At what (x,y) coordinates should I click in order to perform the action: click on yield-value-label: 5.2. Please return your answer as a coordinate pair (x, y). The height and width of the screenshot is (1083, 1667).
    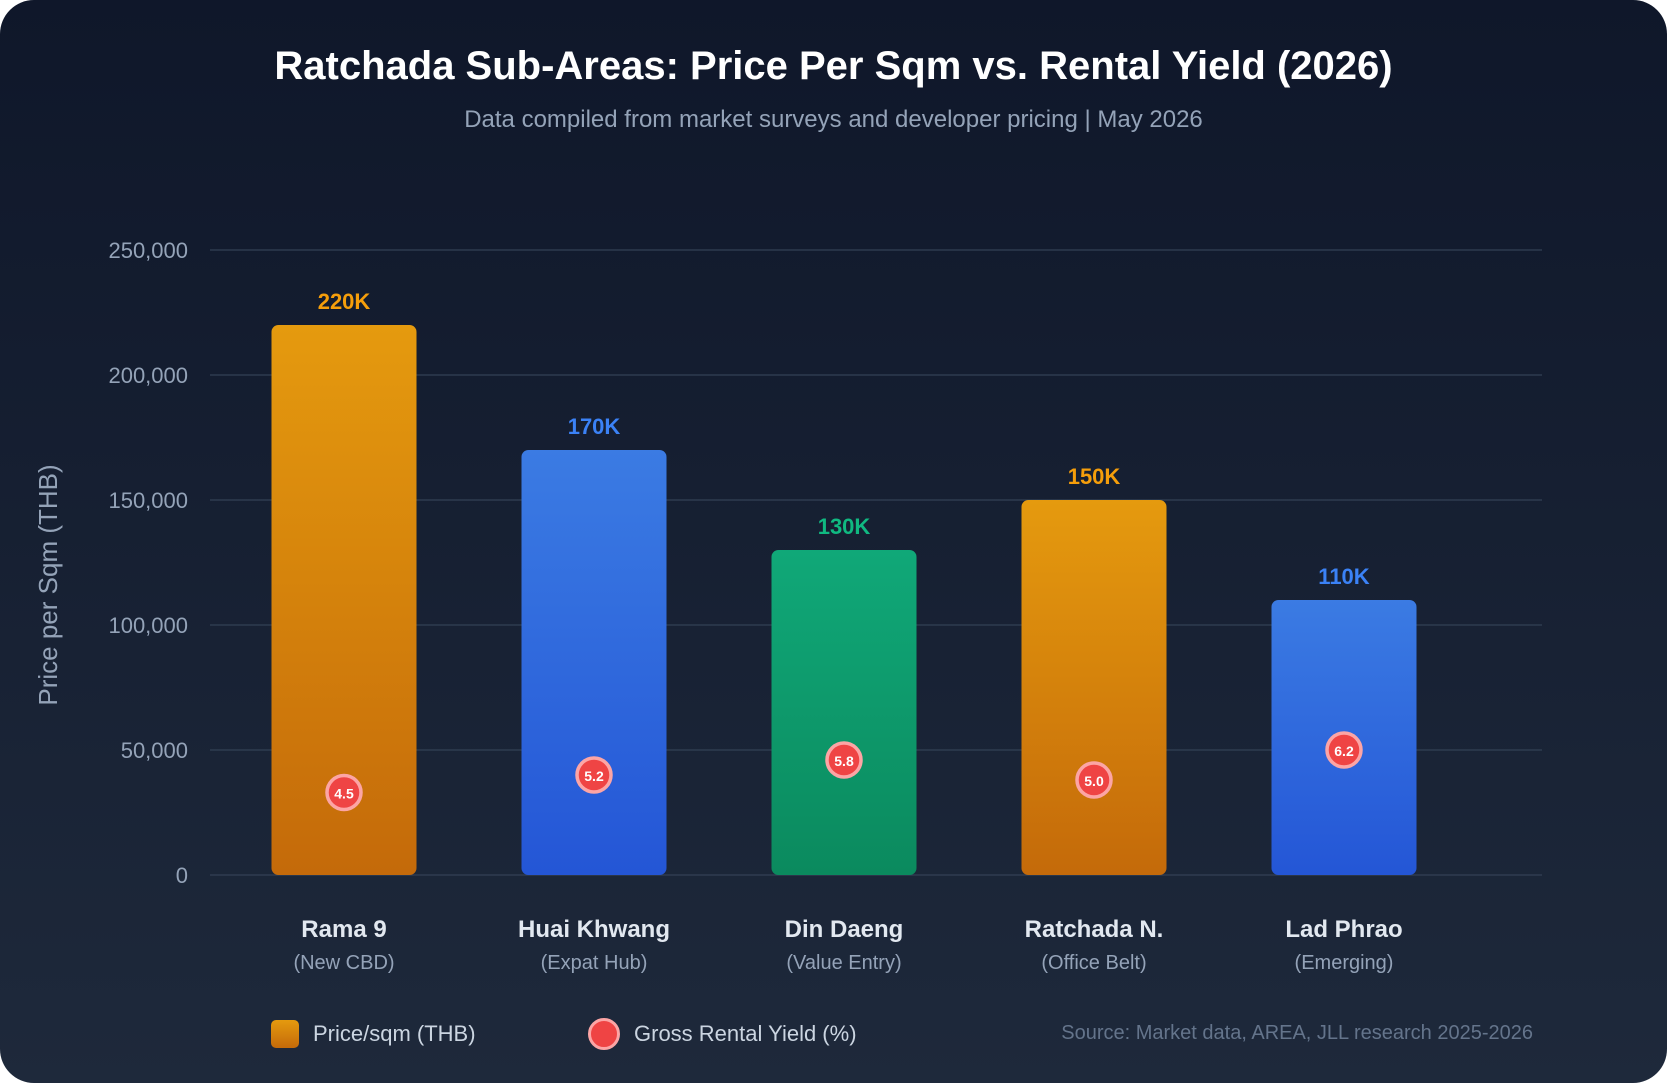
    Looking at the image, I should click on (594, 776).